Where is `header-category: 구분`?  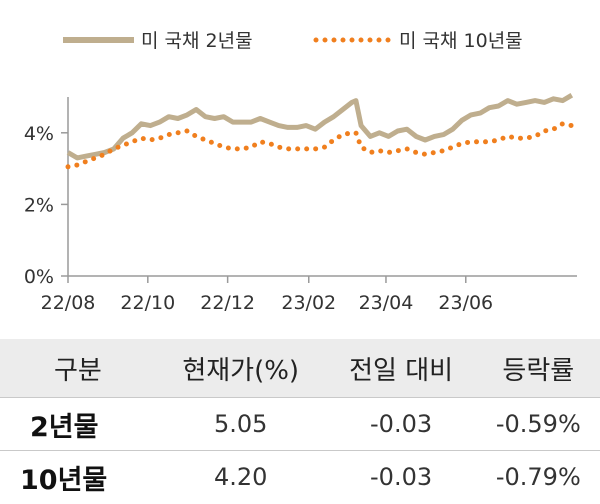
header-category: 구분 is located at coordinates (78, 368).